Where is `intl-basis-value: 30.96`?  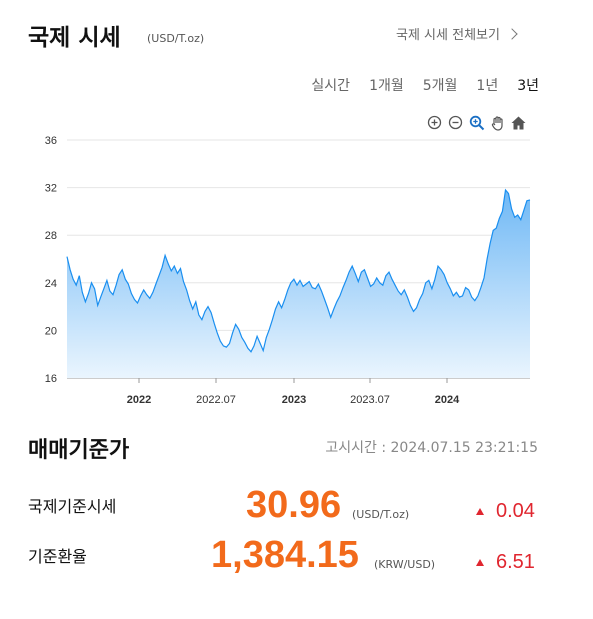 intl-basis-value: 30.96 is located at coordinates (294, 505).